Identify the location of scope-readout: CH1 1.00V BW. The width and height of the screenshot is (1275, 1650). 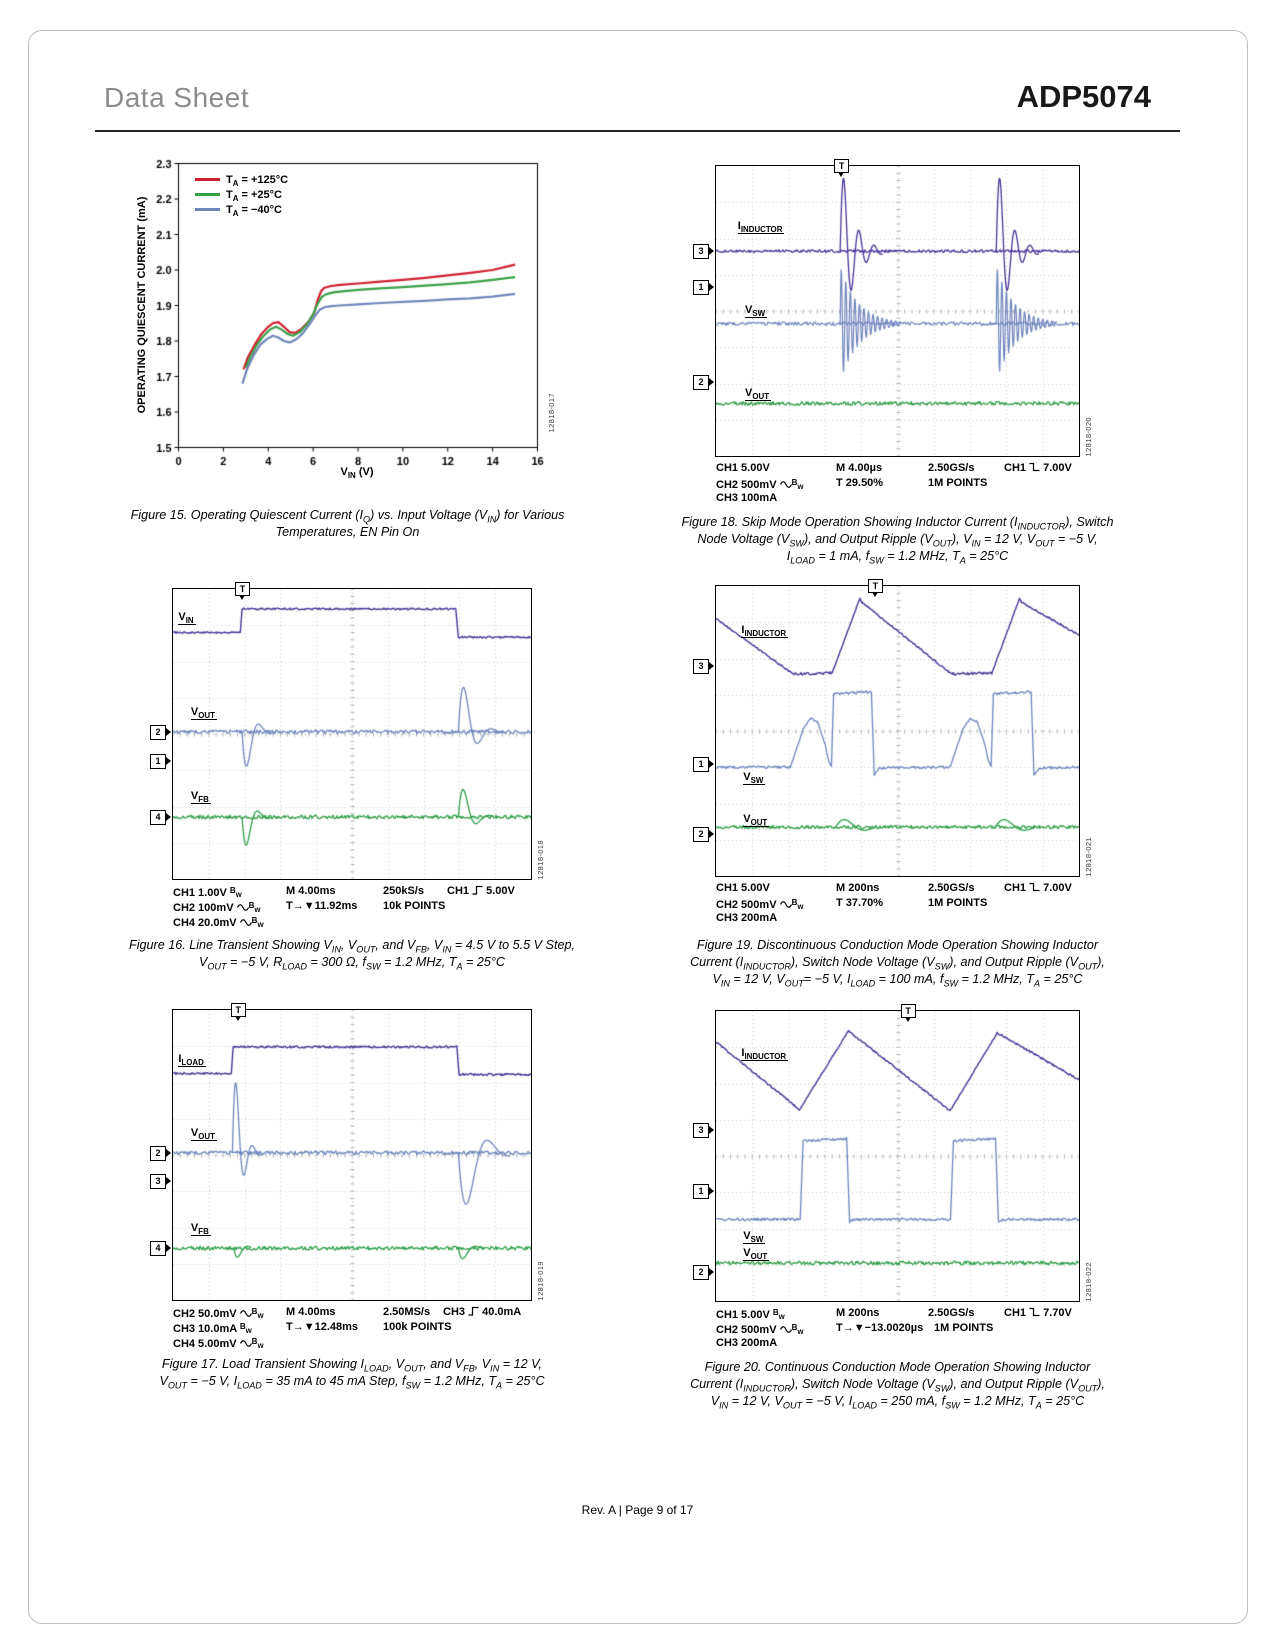
(207, 892).